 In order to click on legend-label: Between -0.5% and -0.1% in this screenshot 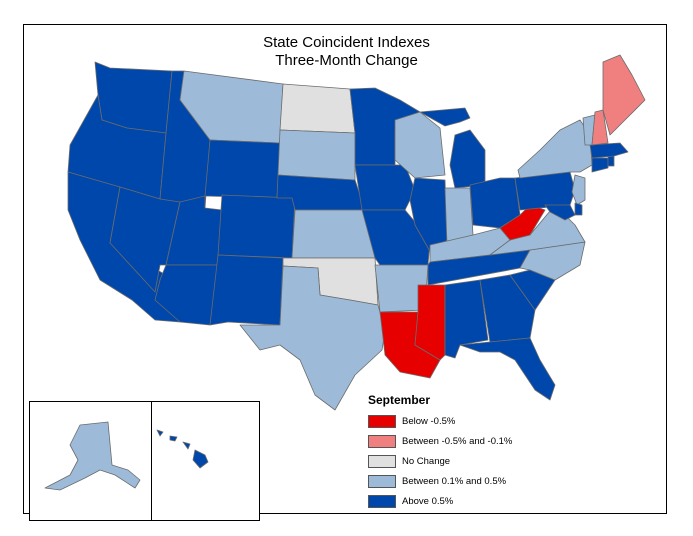, I will do `click(457, 441)`.